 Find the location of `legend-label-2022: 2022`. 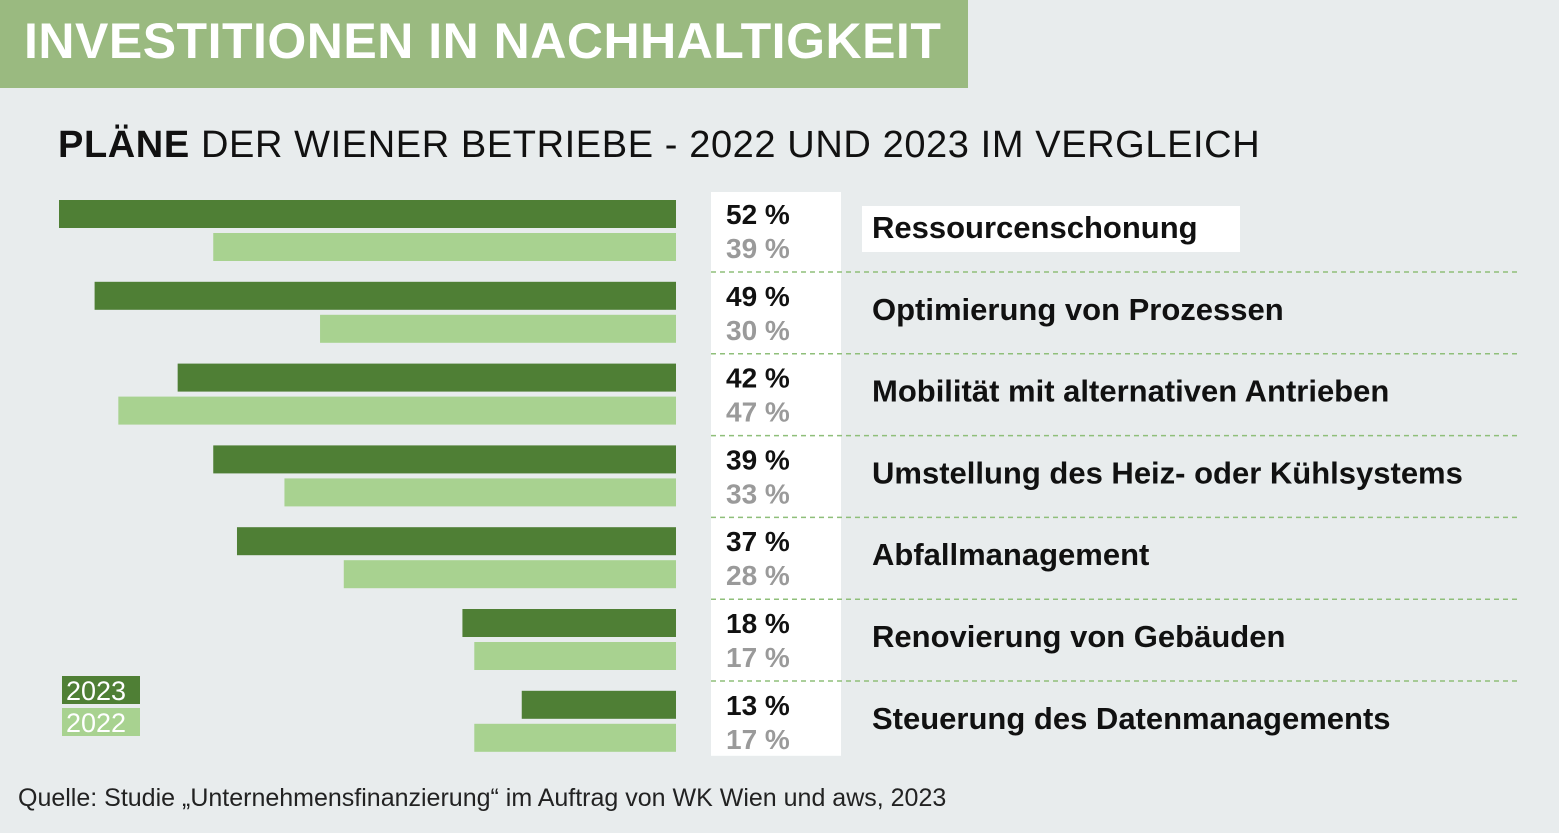

legend-label-2022: 2022 is located at coordinates (96, 723).